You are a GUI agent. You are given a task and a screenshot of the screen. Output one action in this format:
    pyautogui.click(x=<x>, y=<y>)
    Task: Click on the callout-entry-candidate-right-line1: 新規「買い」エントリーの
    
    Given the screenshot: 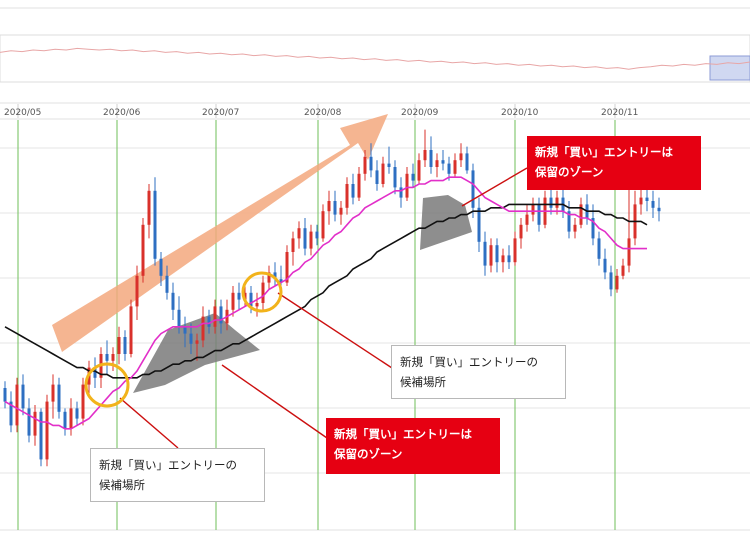 What is the action you would take?
    pyautogui.click(x=469, y=362)
    